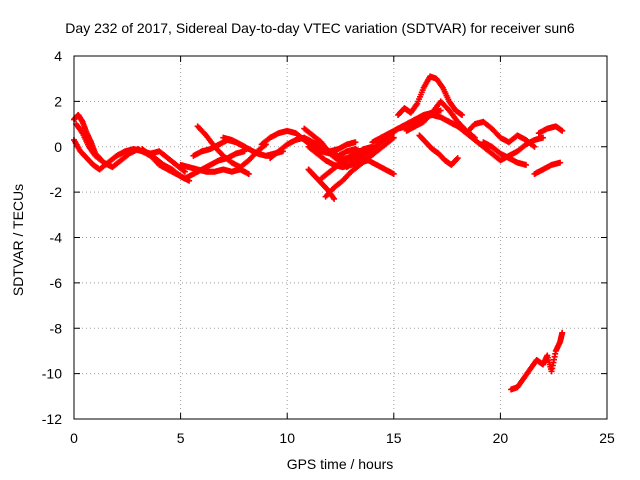  What do you see at coordinates (56, 192) in the screenshot?
I see `y-tick-label: -2` at bounding box center [56, 192].